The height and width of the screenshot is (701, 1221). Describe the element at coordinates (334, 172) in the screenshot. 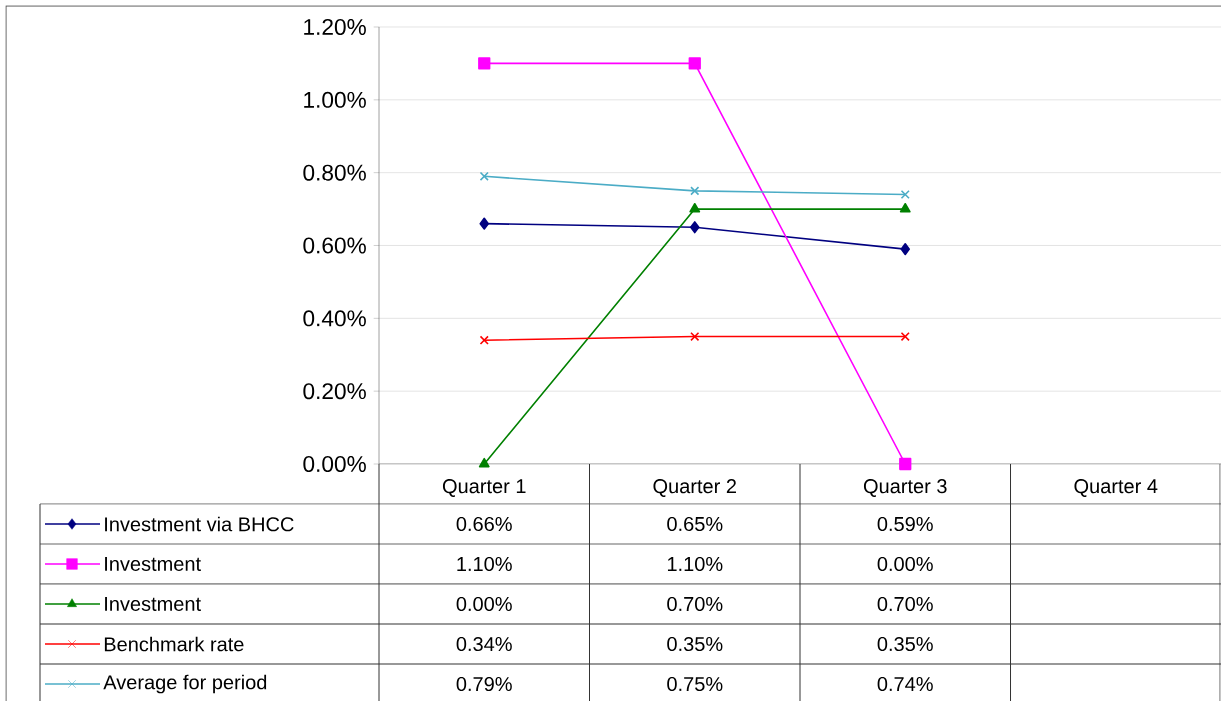

I see `y-tick-label: 0.80%` at that location.